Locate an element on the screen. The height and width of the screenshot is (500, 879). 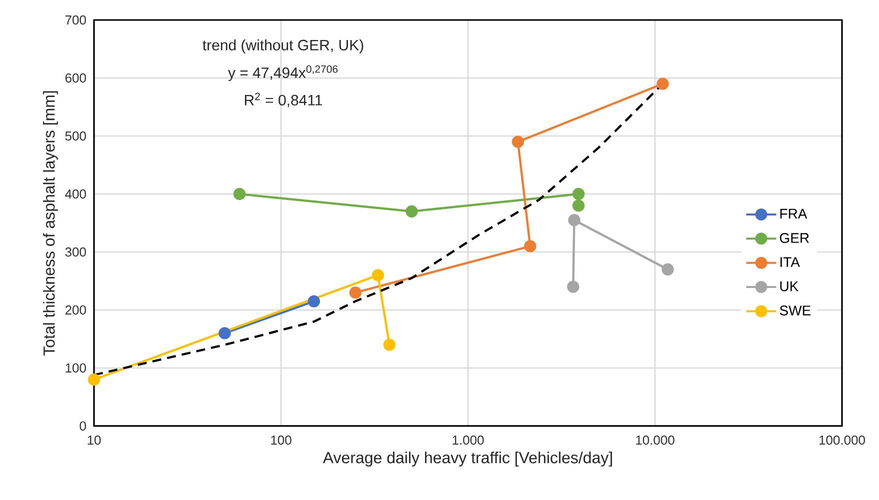
y-tick-label: 500 is located at coordinates (75, 136).